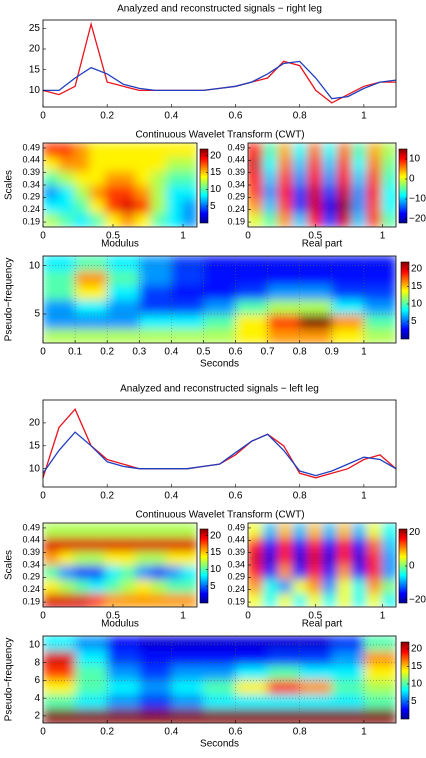 The width and height of the screenshot is (426, 758). What do you see at coordinates (417, 684) in the screenshot?
I see `colorbar-tick-label: 10` at bounding box center [417, 684].